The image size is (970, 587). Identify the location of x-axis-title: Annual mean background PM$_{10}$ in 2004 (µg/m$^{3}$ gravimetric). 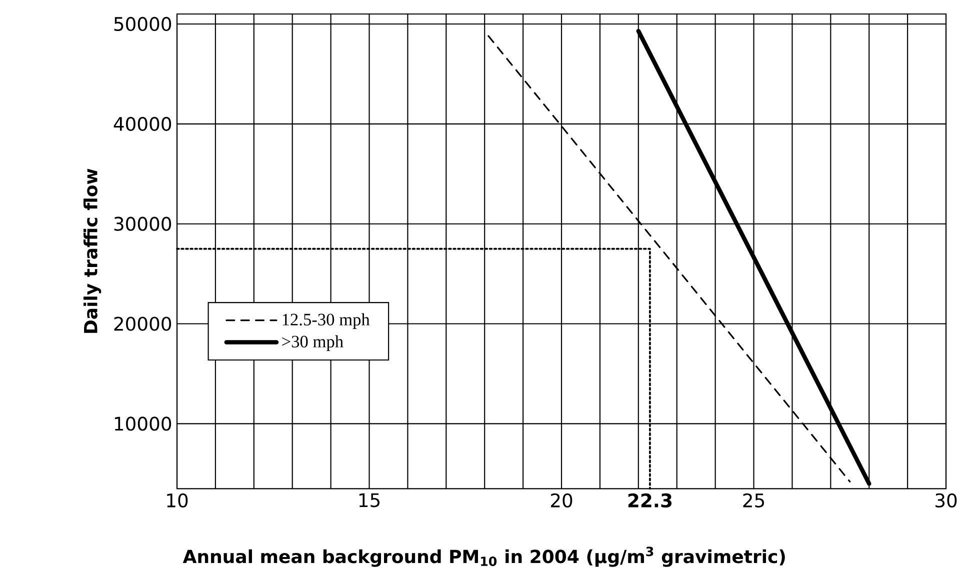
(483, 556).